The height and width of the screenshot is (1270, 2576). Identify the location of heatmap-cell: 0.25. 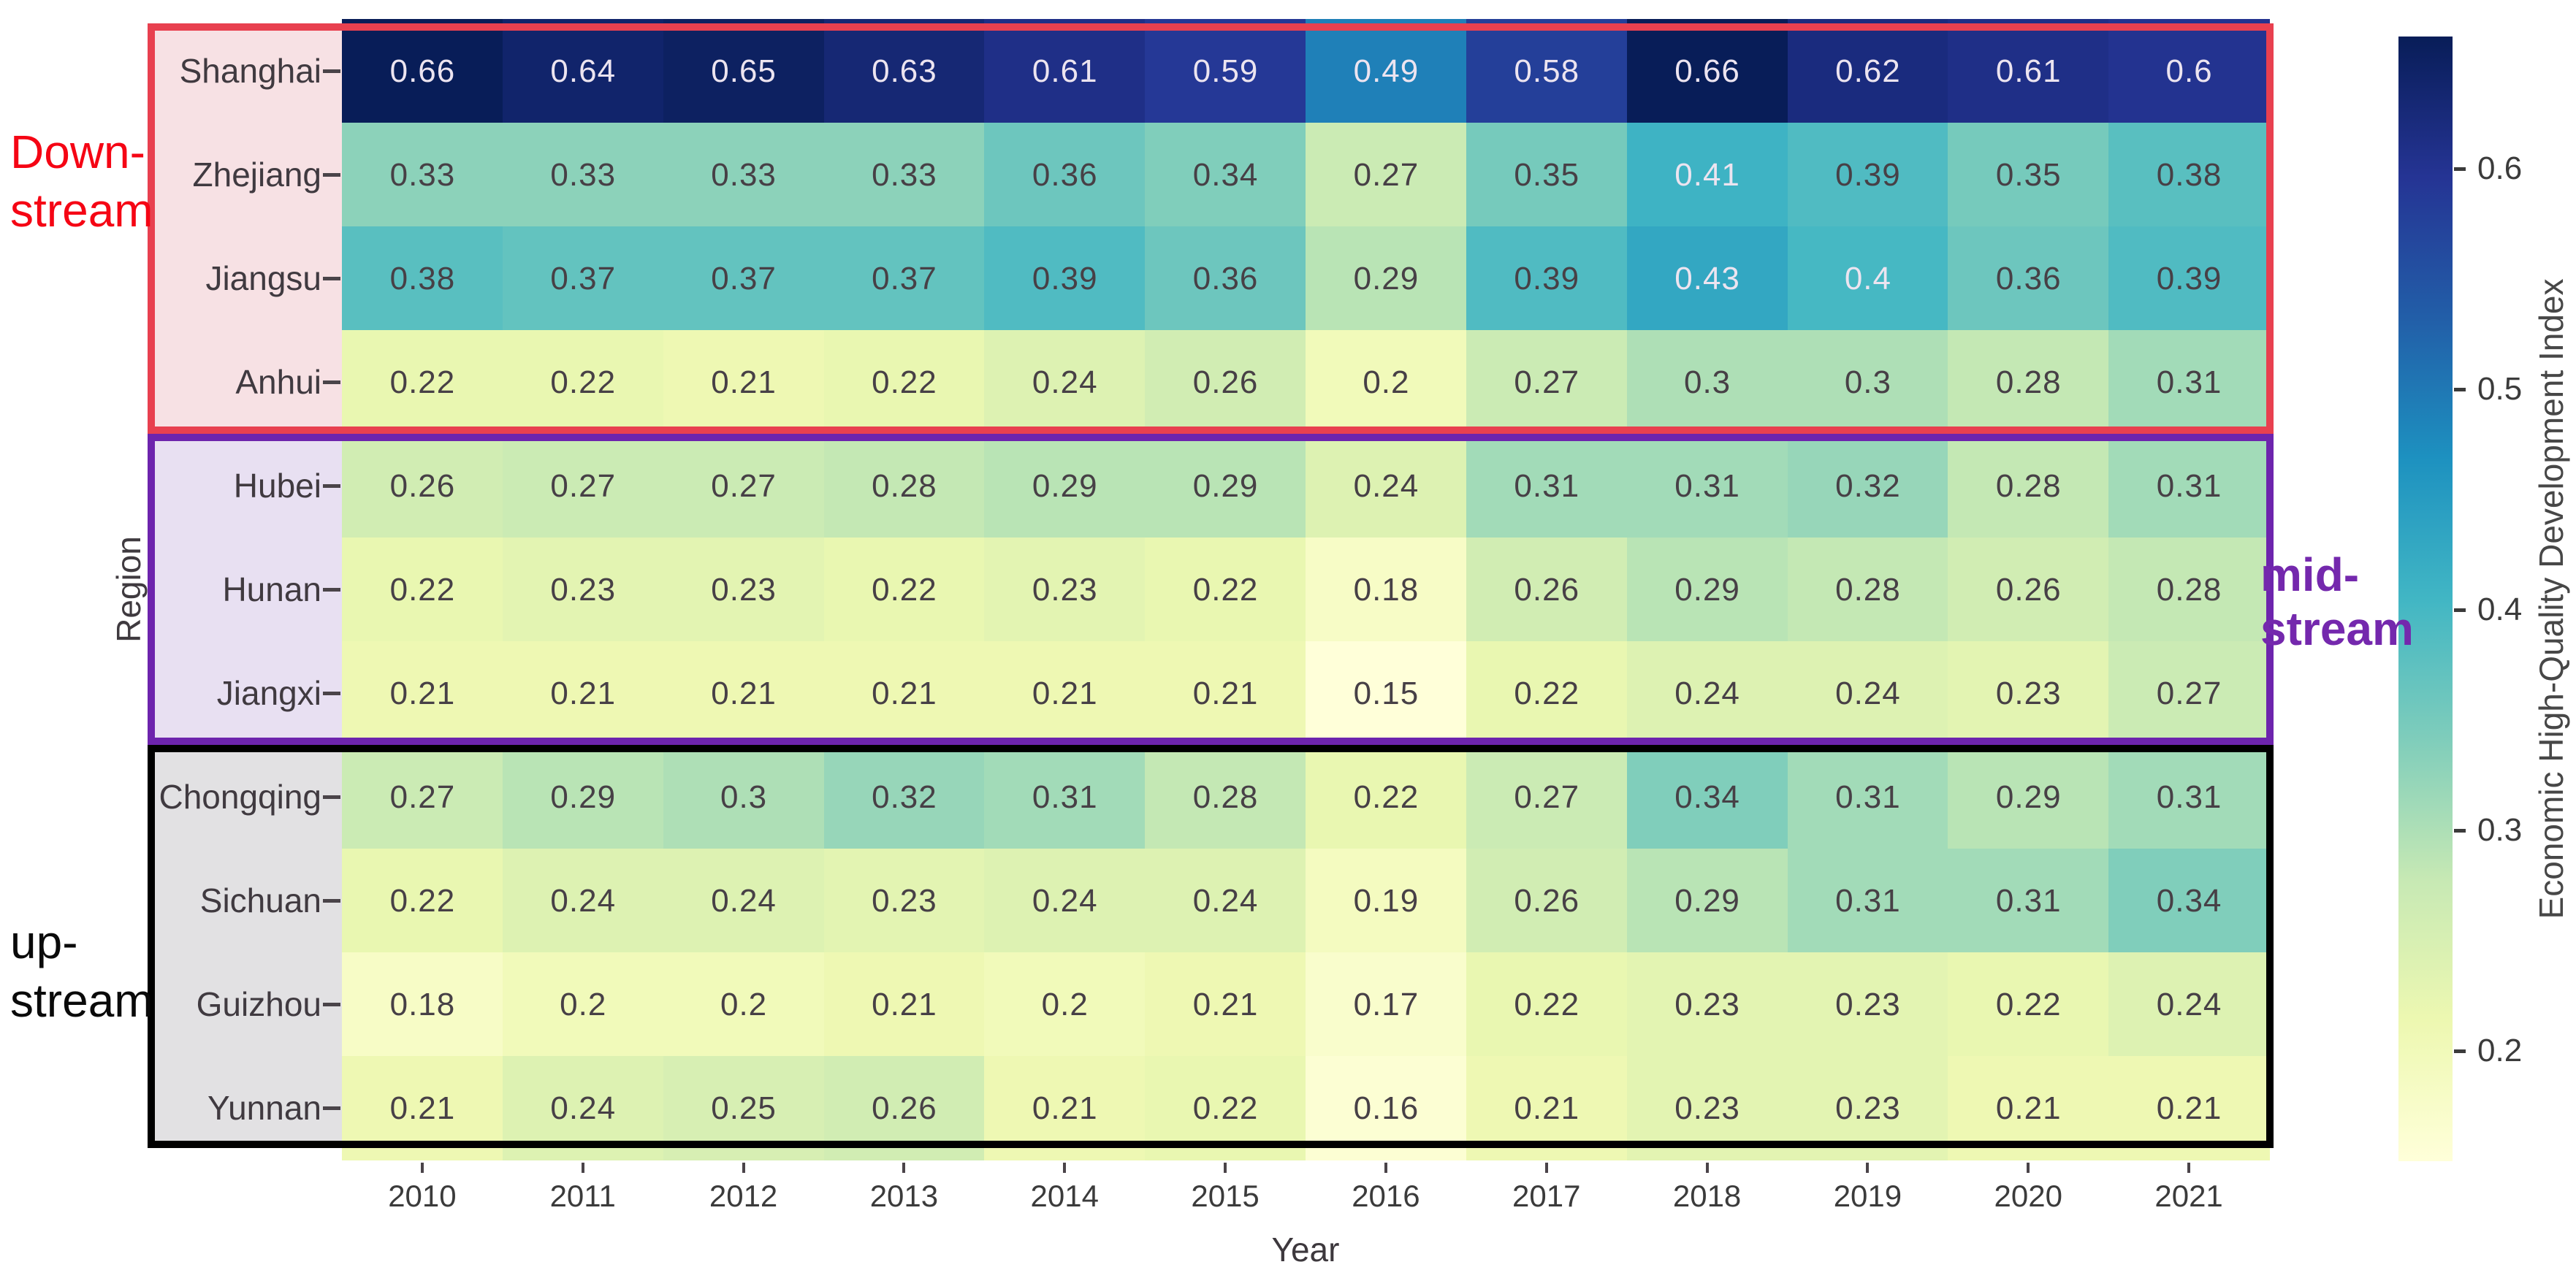
(744, 1108).